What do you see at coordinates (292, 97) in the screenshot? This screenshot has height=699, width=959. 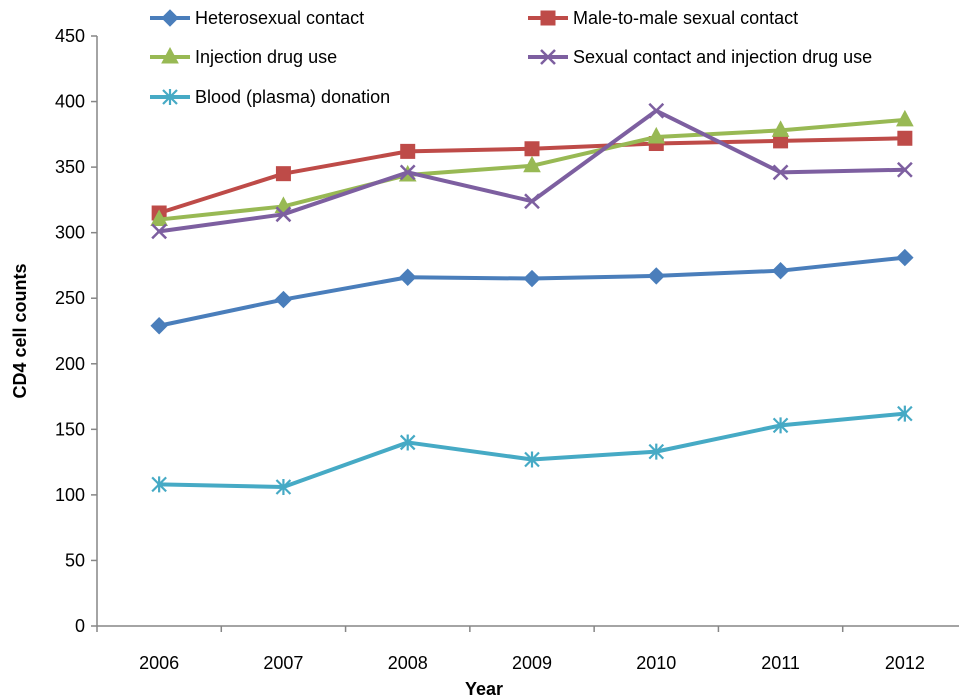 I see `legend-label: Blood (plasma) donation` at bounding box center [292, 97].